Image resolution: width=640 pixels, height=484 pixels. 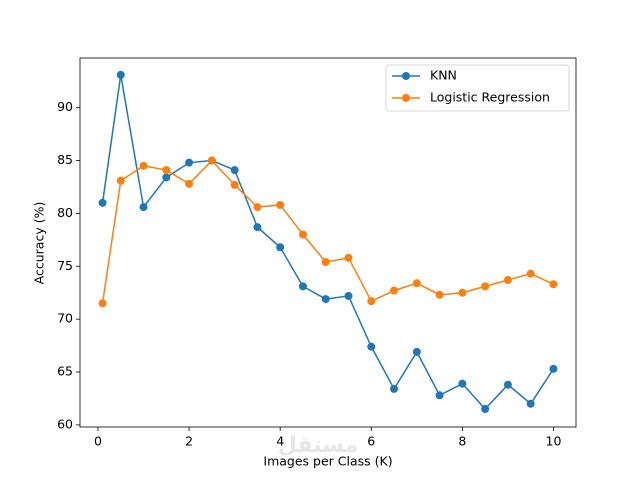 What do you see at coordinates (554, 441) in the screenshot?
I see `x-tick-label: 10` at bounding box center [554, 441].